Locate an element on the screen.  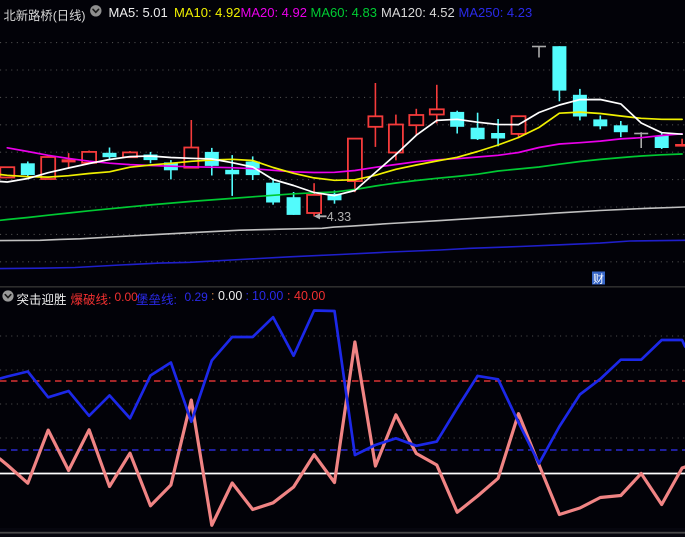
svg-text: 4.33 is located at coordinates (339, 217).